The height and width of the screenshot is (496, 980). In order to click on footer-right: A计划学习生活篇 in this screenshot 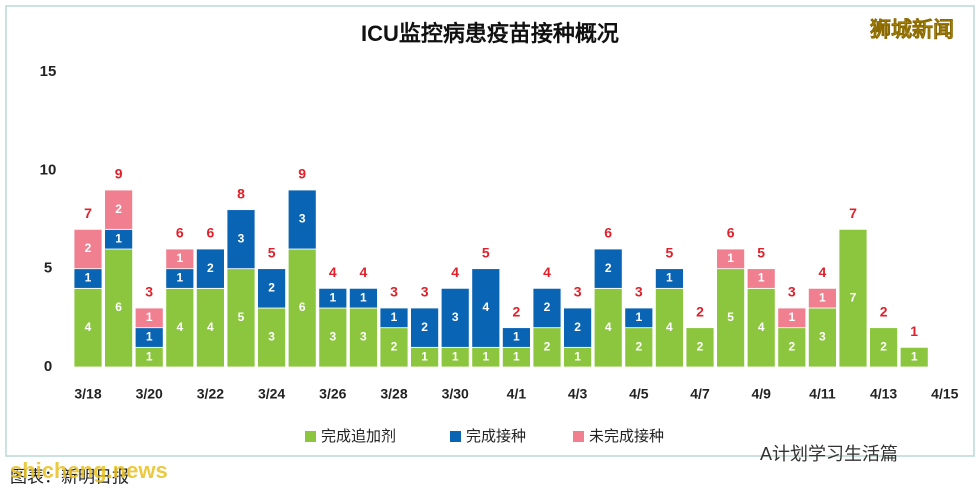, I will do `click(829, 454)`.